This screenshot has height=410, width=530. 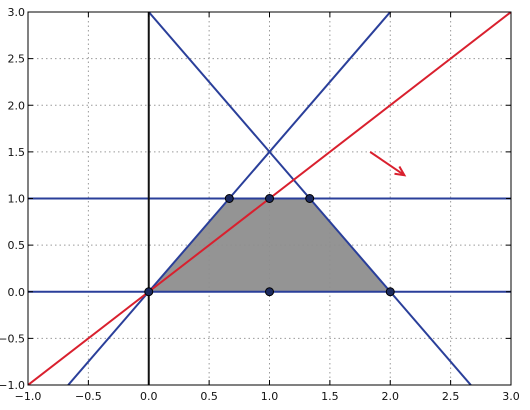 What do you see at coordinates (88, 396) in the screenshot?
I see `x-tick-label-1: −0.5` at bounding box center [88, 396].